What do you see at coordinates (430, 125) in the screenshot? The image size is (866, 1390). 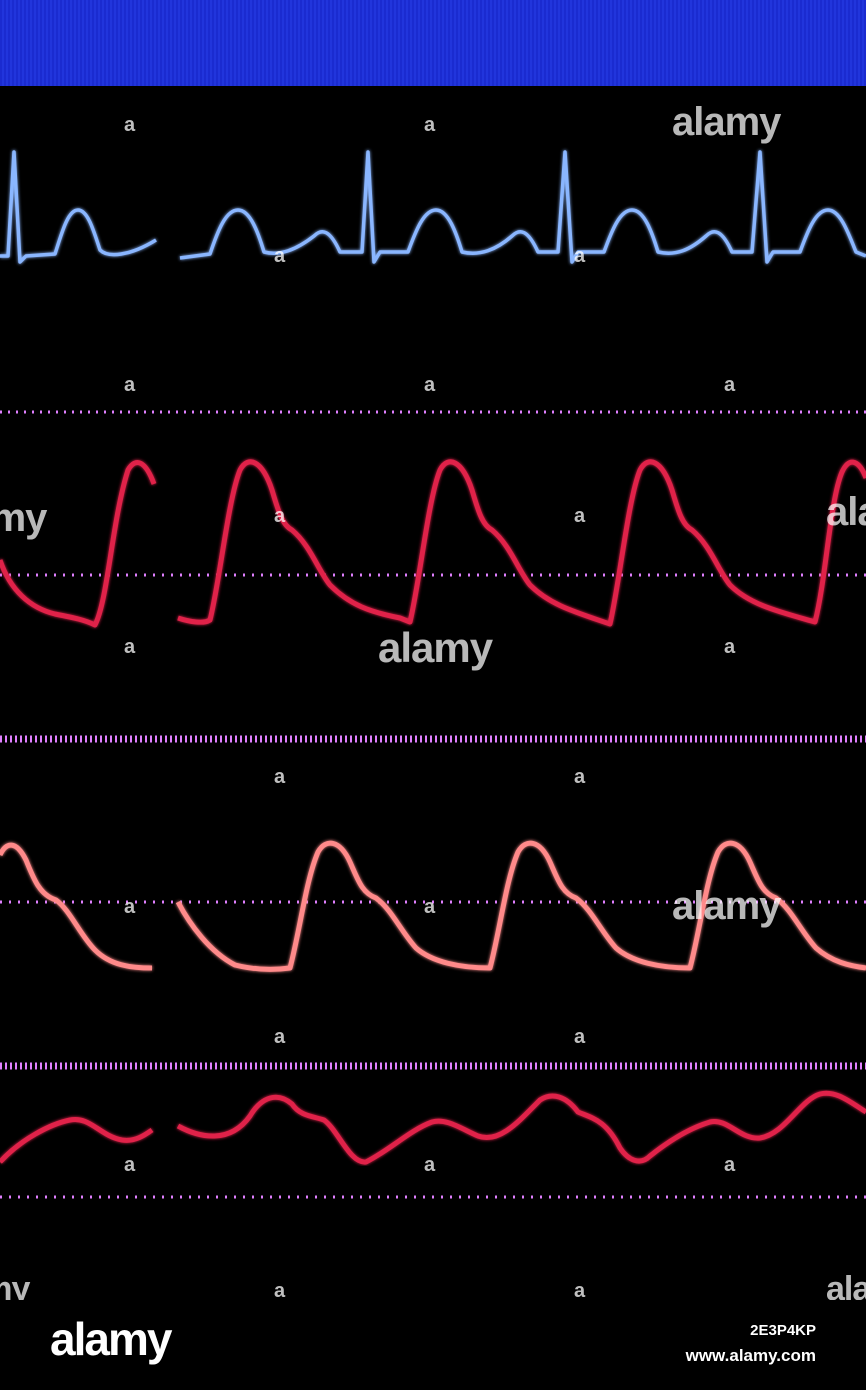 I see `watermark-a-2: a` at bounding box center [430, 125].